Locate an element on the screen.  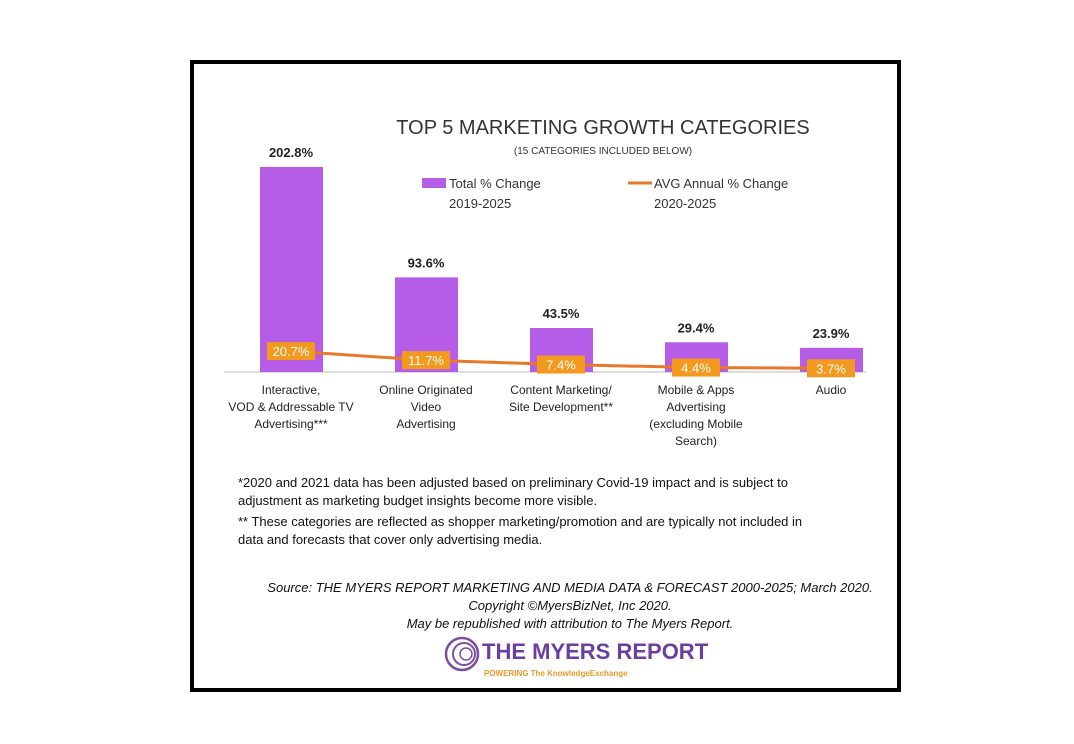
line-data-label: 3.7% is located at coordinates (831, 368).